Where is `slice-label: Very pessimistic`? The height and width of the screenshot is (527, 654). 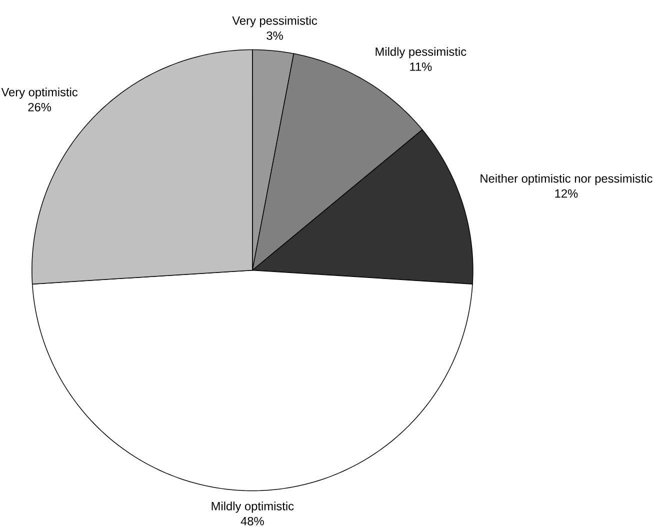
slice-label: Very pessimistic is located at coordinates (275, 22).